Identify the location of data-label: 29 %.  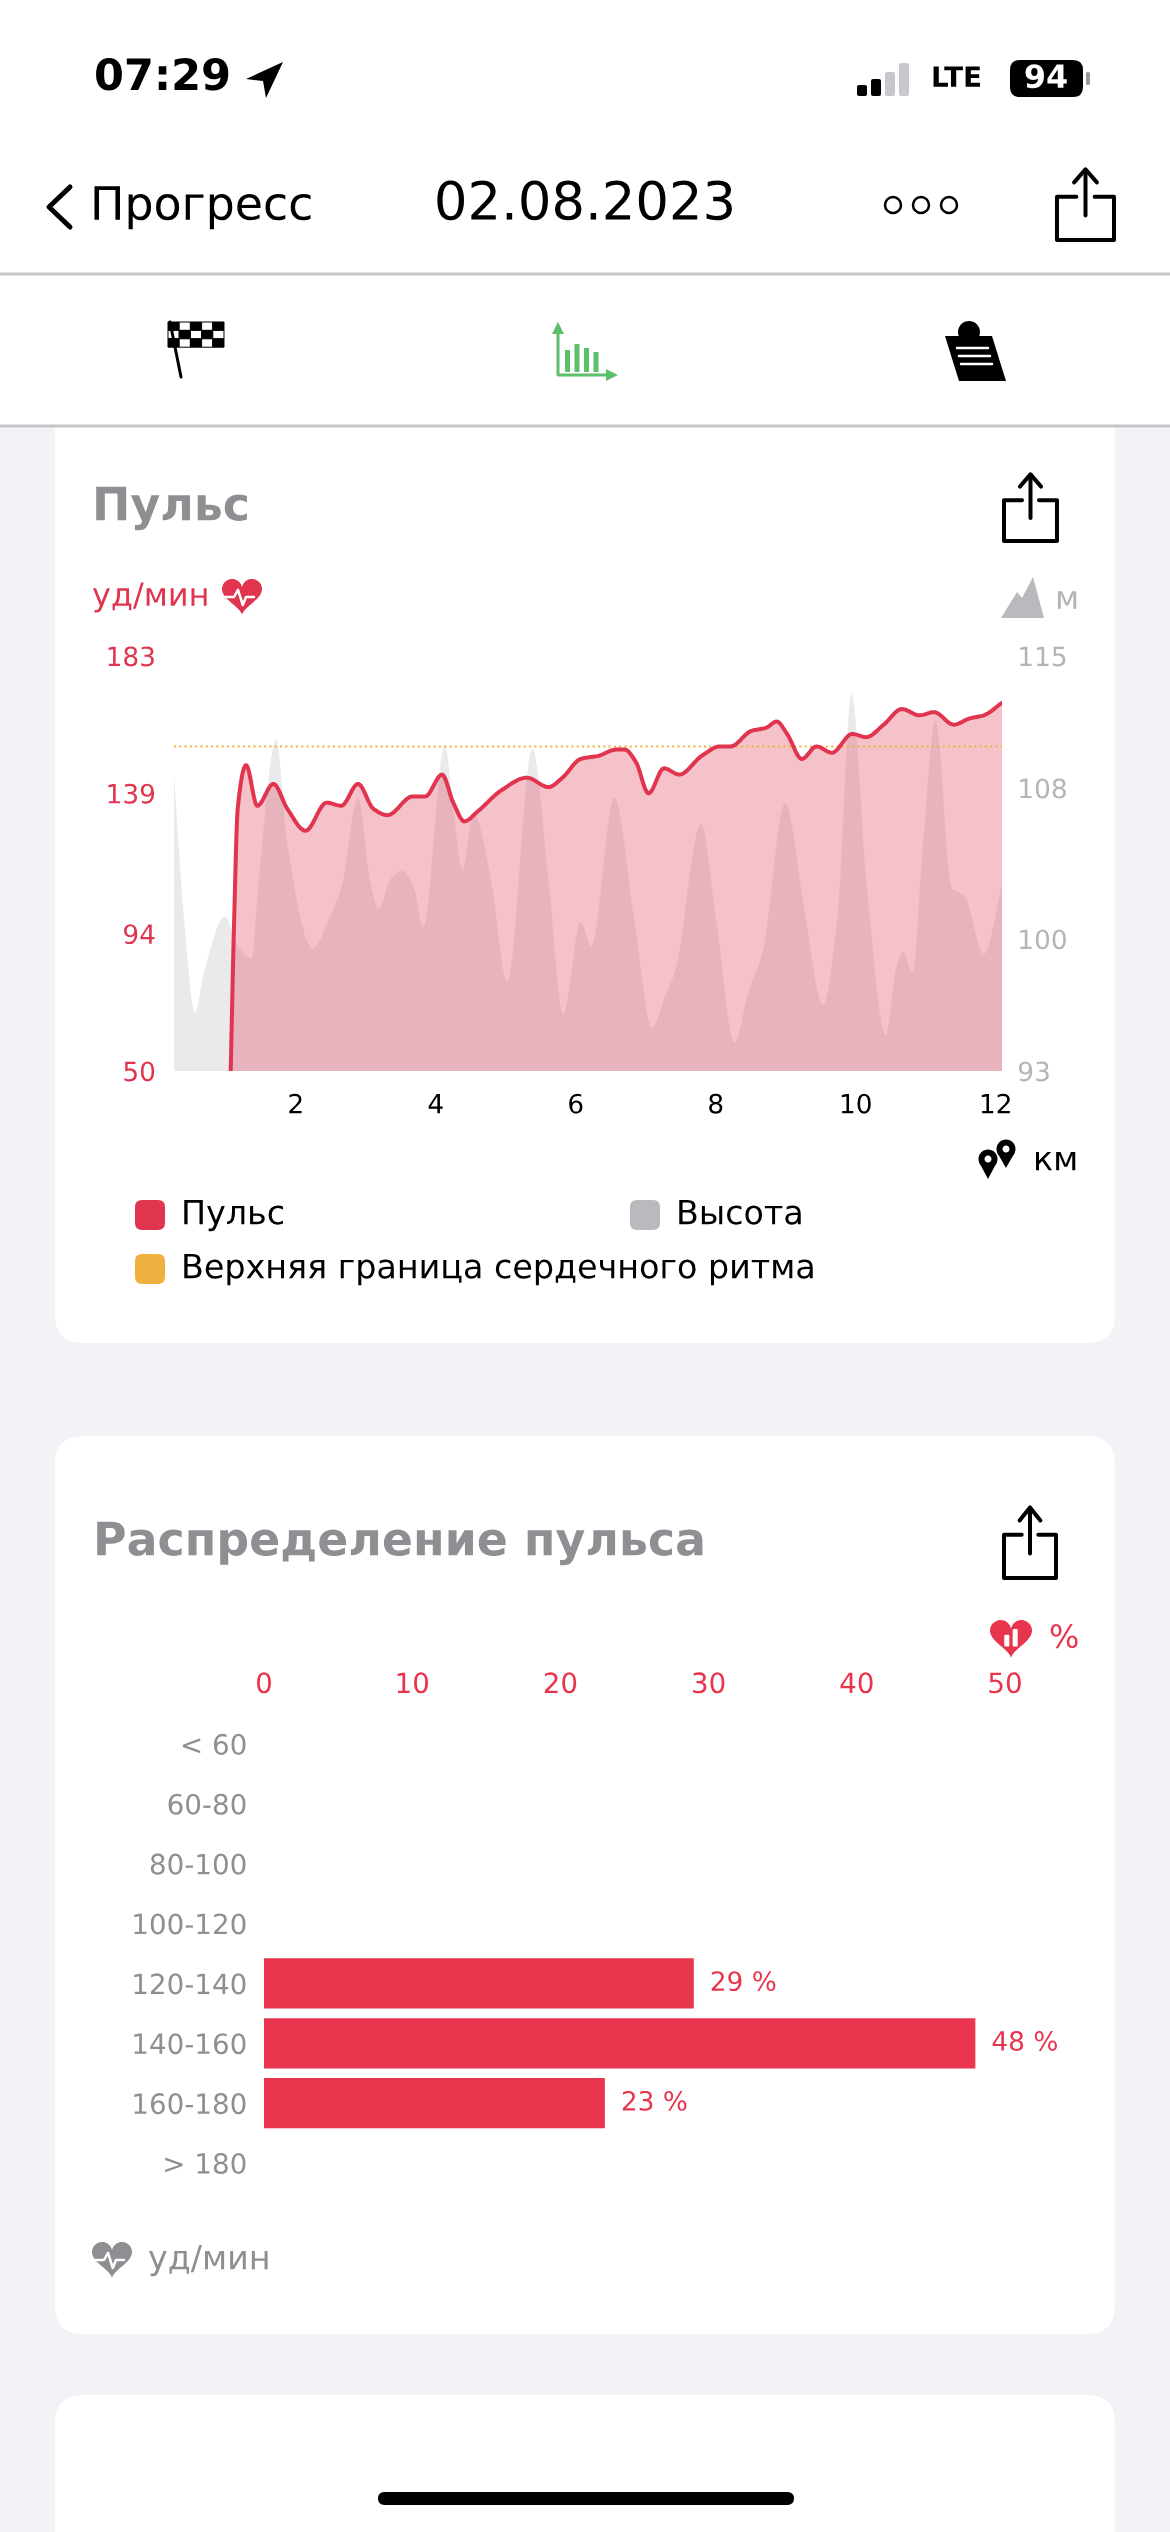
(743, 1981).